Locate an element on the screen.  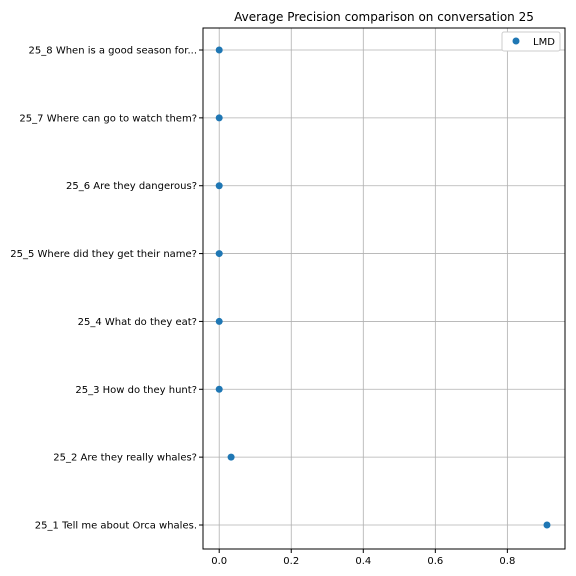
x-tick-label: 0.0 is located at coordinates (219, 561).